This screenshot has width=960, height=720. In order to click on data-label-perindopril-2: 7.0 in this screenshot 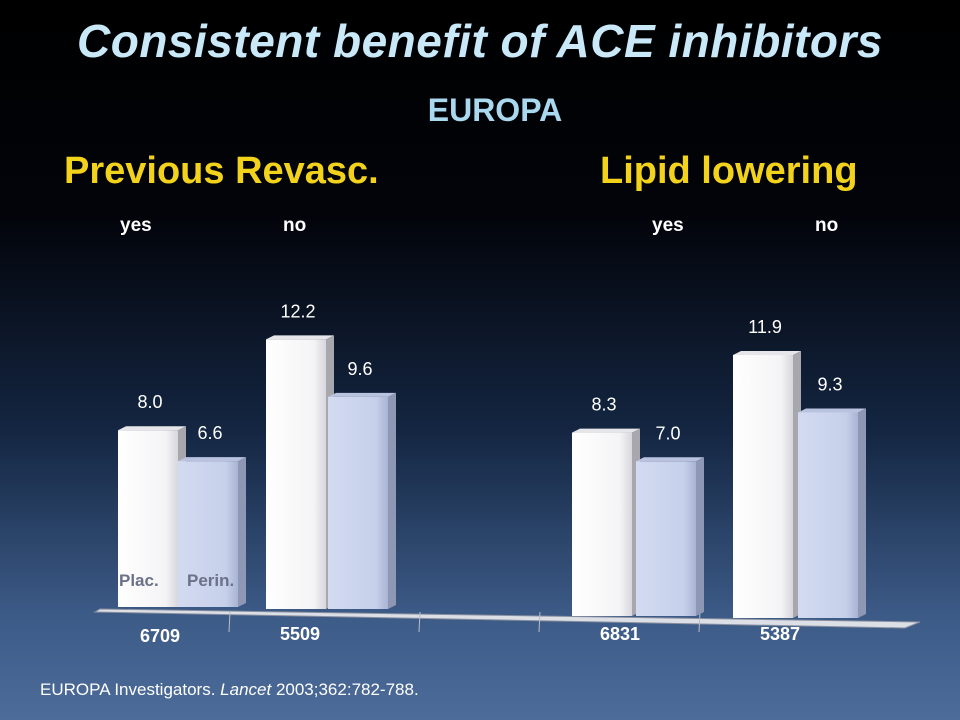, I will do `click(667, 433)`.